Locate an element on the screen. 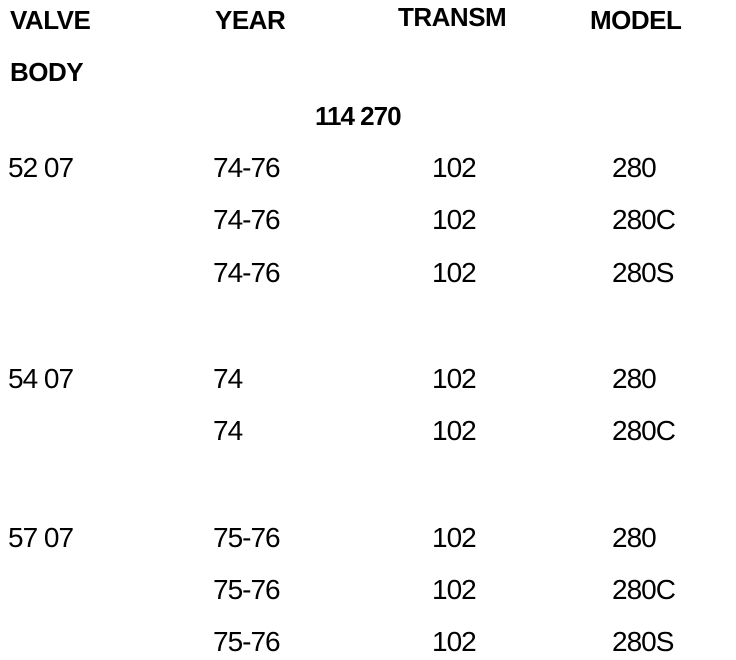 Image resolution: width=736 pixels, height=660 pixels. column-header: TRANSM is located at coordinates (452, 17).